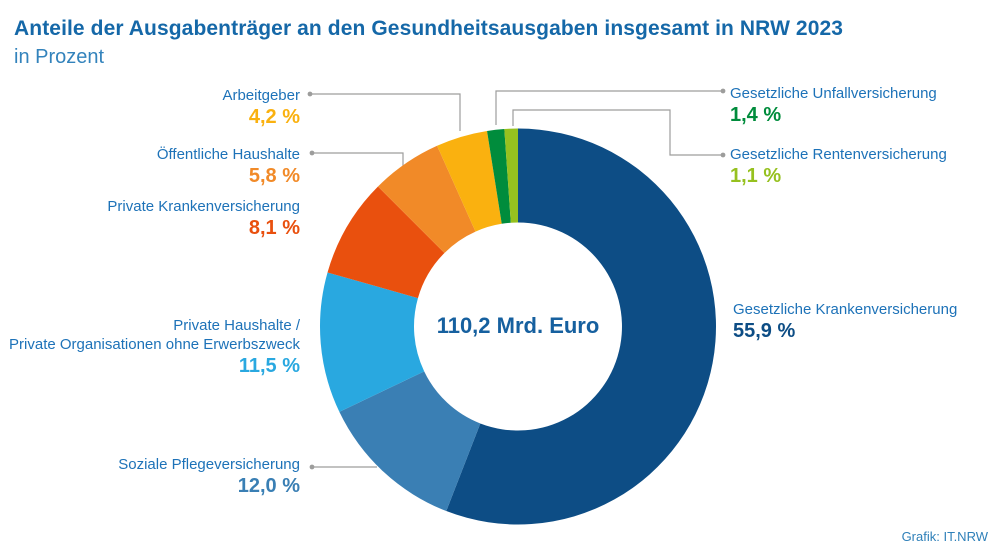 The image size is (999, 553). I want to click on donut-center-total: 110,2 Mrd. Euro, so click(518, 325).